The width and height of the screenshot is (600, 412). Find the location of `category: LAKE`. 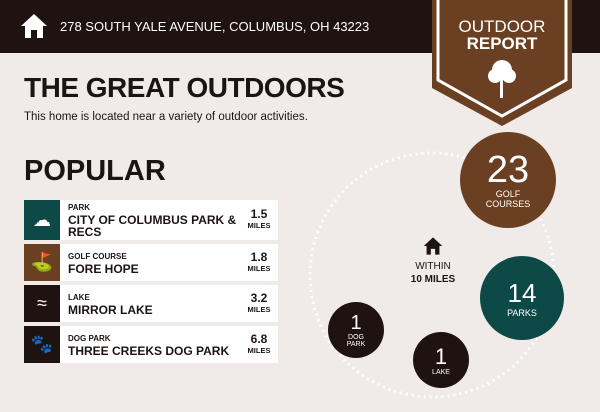

category: LAKE is located at coordinates (79, 297).